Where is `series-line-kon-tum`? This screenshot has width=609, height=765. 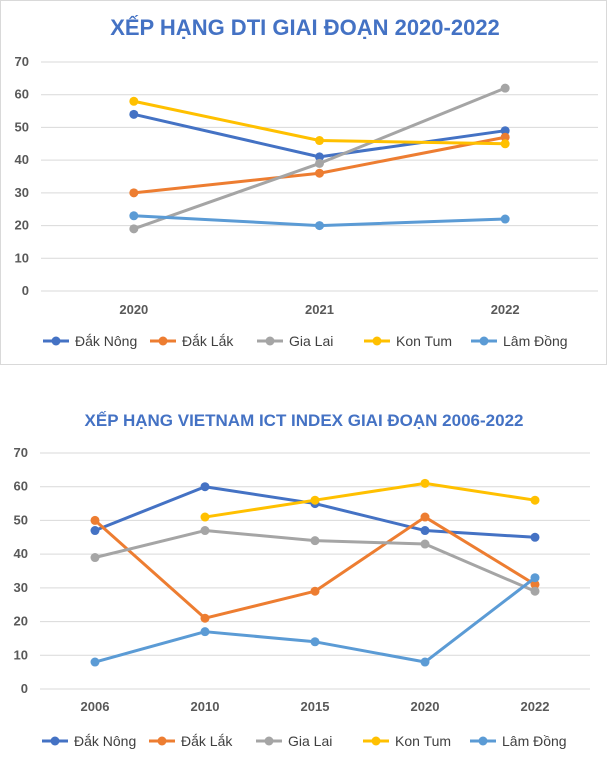
series-line-kon-tum is located at coordinates (370, 500).